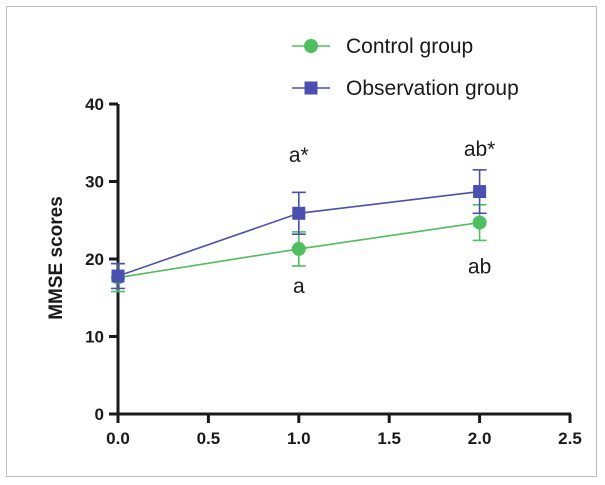  Describe the element at coordinates (405, 67) in the screenshot. I see `legend: Control group Observation group` at that location.